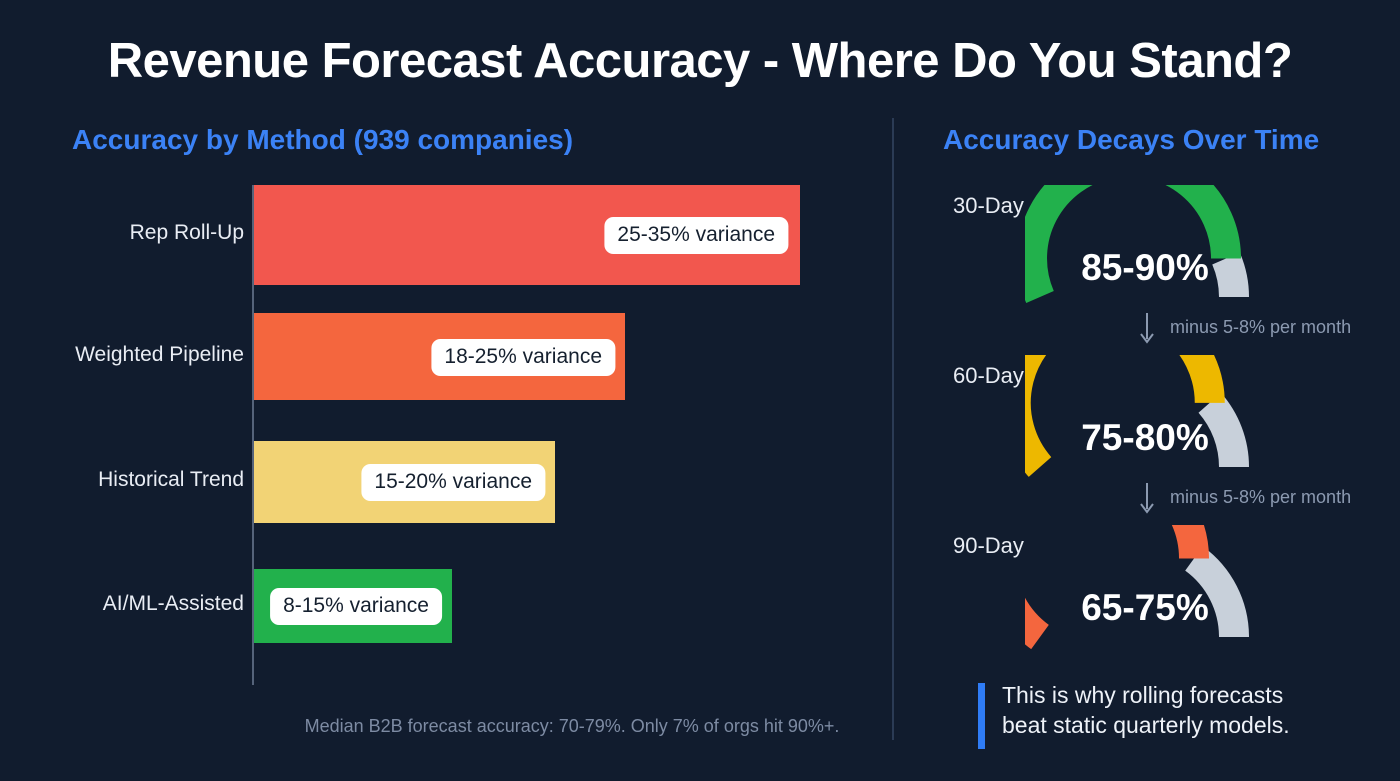  Describe the element at coordinates (893, 429) in the screenshot. I see `panel-divider` at that location.